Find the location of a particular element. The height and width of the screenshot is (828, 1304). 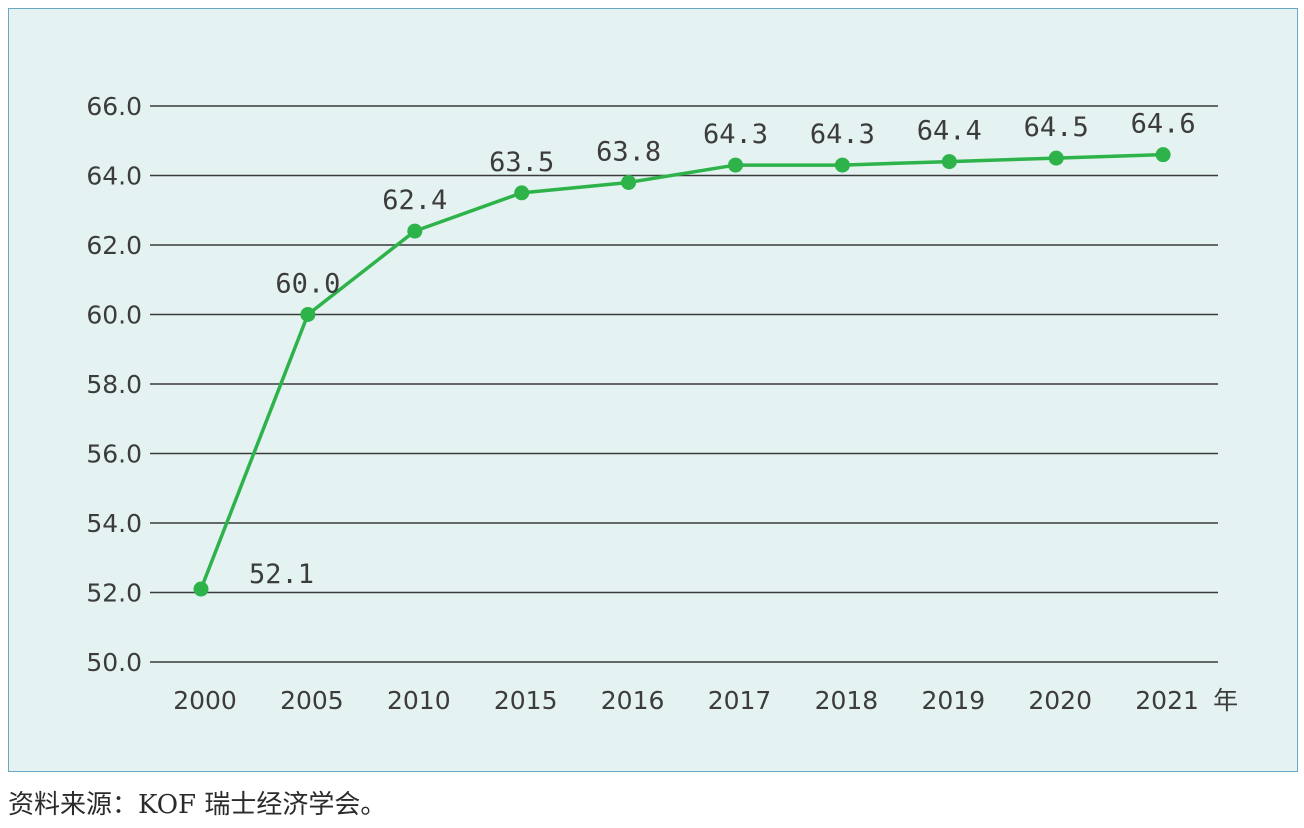

y-tick-label: 54.0 is located at coordinates (114, 523).